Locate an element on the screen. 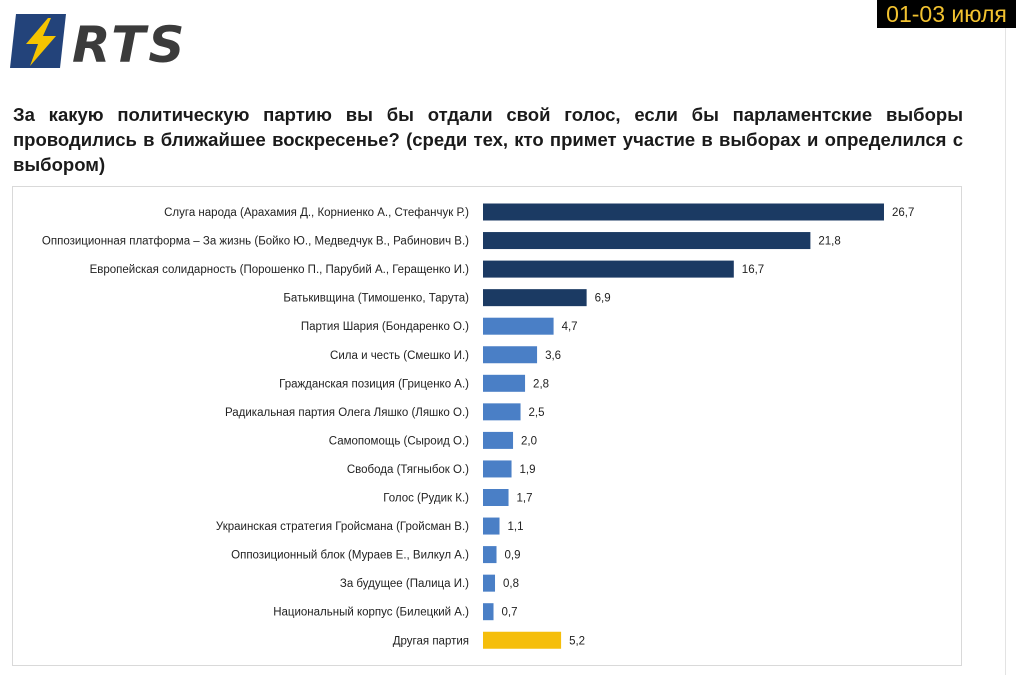 Image resolution: width=1024 pixels, height=675 pixels. logo-text: RTS is located at coordinates (129, 45).